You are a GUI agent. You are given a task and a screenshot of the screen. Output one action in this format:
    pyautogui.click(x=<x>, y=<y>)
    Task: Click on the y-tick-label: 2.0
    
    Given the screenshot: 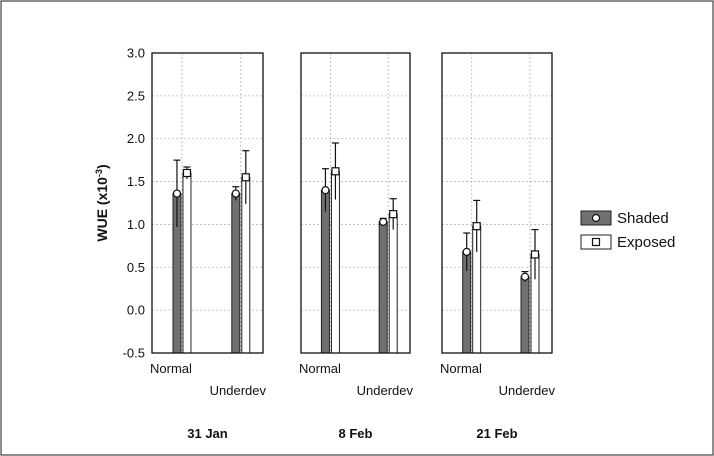 What is the action you would take?
    pyautogui.click(x=136, y=138)
    